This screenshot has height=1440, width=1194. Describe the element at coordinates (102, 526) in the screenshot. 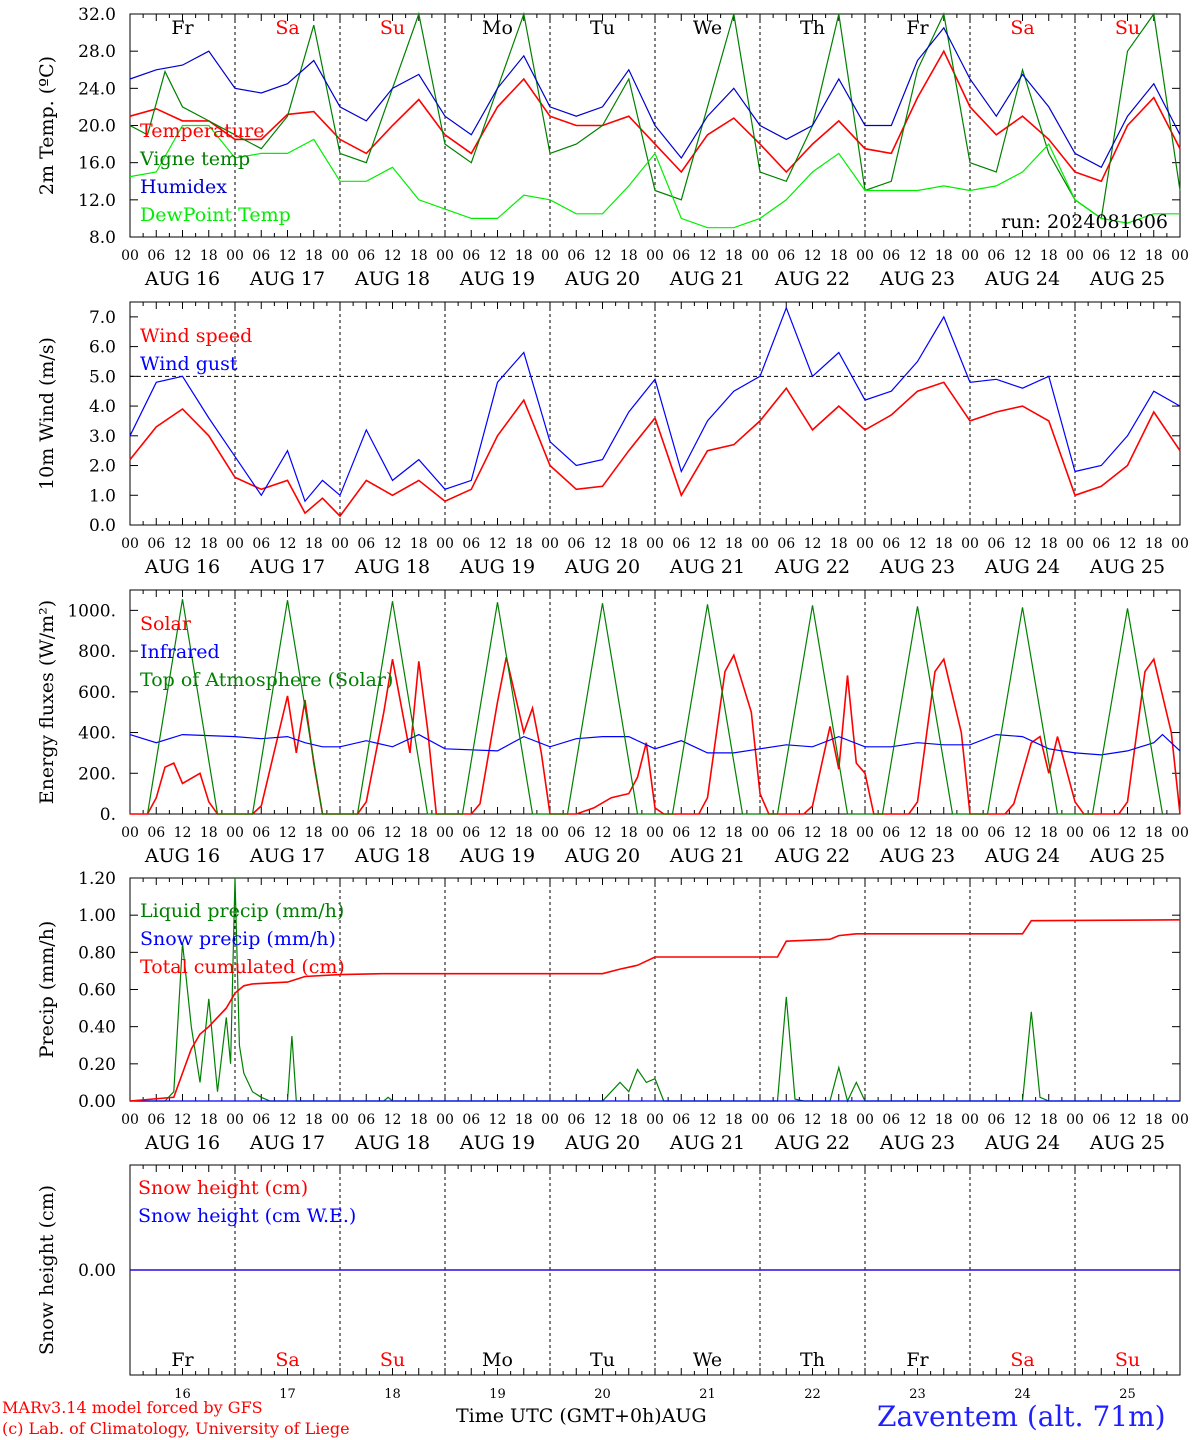

I see `y-tick-label: 0.0` at that location.